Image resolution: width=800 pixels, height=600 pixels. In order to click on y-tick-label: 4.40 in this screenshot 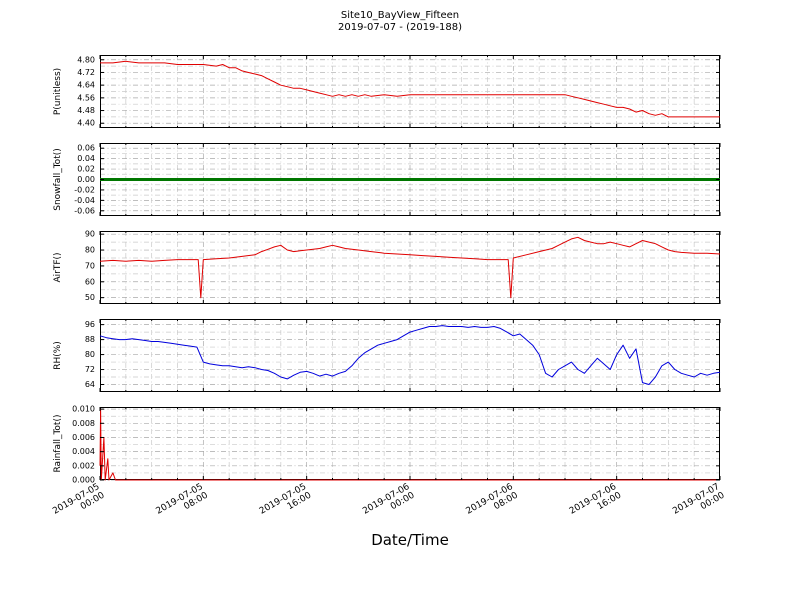, I will do `click(86, 123)`.